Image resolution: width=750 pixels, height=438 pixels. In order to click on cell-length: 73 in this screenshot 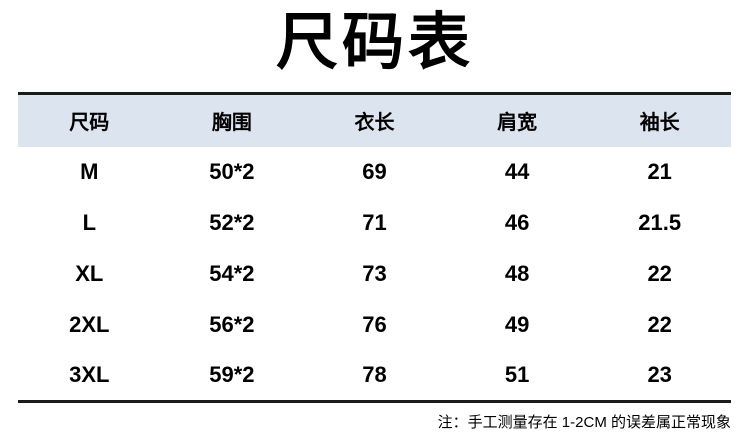, I will do `click(374, 273)`.